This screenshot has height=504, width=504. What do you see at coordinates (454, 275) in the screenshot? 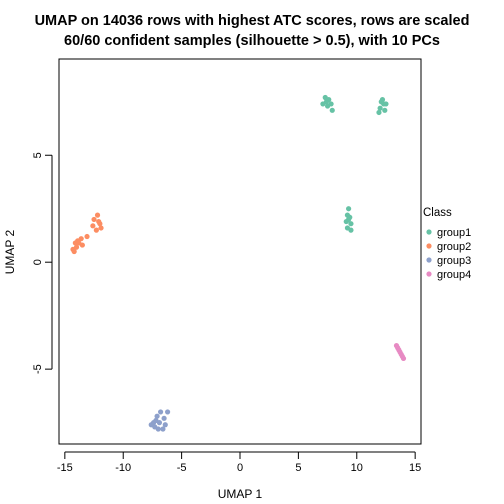
I see `legend-label-group4: group4` at bounding box center [454, 275].